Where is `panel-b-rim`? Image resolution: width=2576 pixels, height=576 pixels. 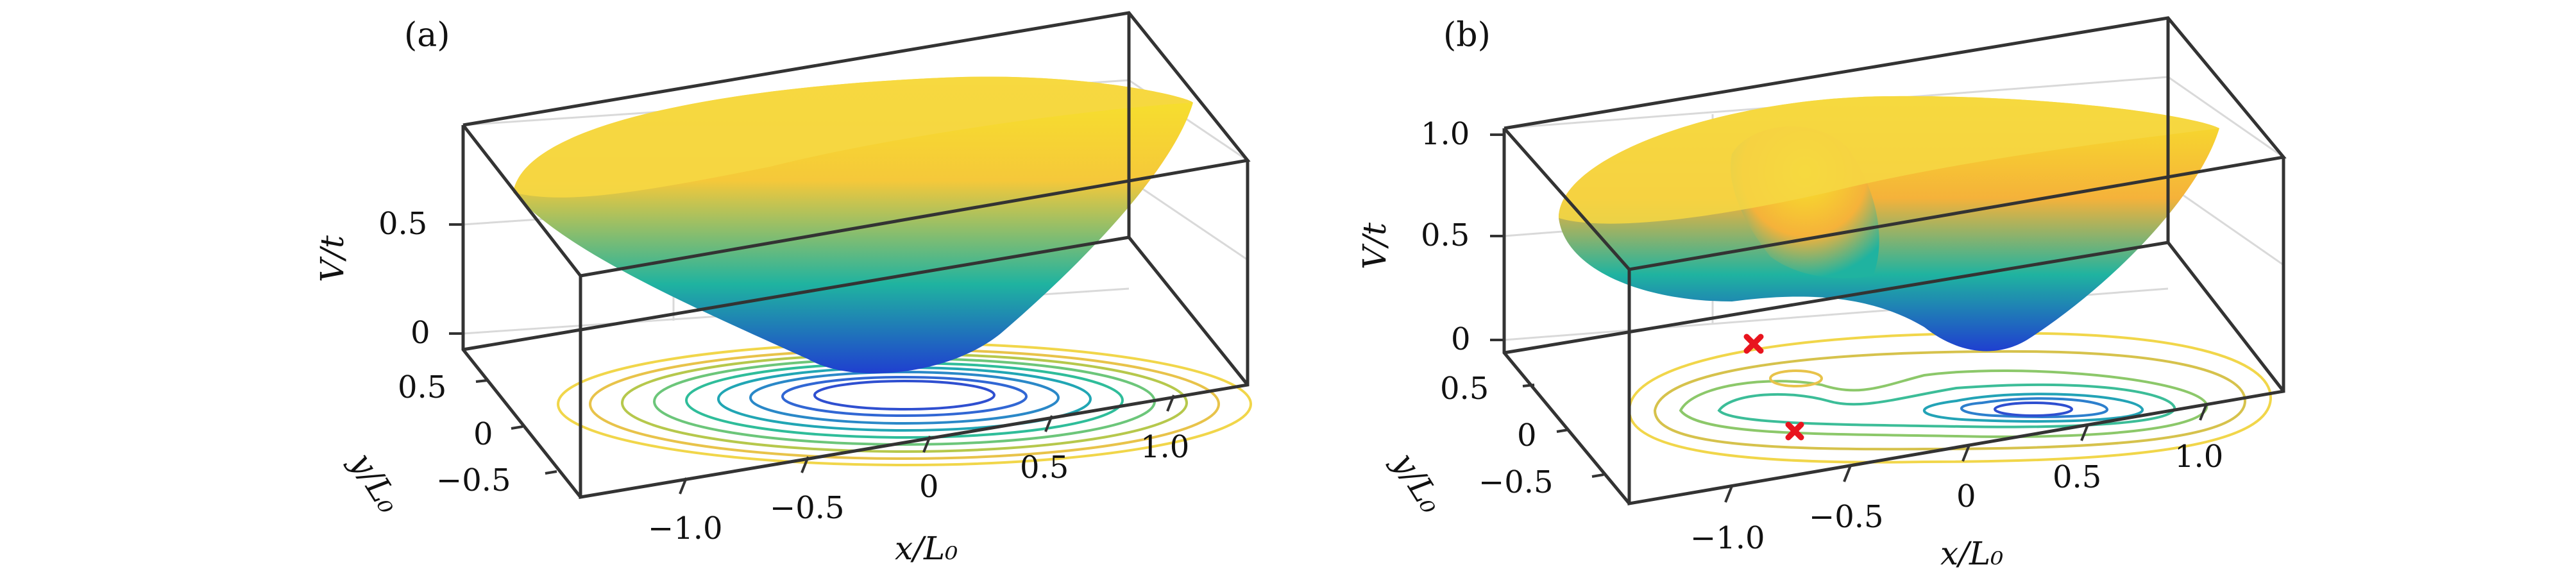 panel-b-rim is located at coordinates (1889, 160).